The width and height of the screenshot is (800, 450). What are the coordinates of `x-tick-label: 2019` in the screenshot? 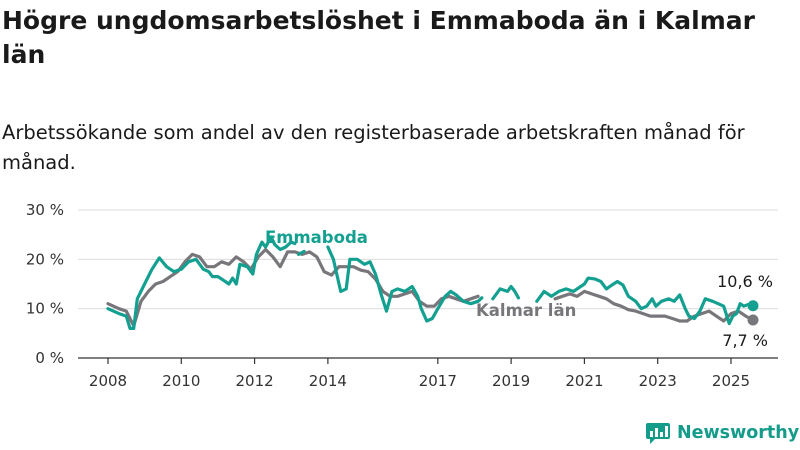 It's located at (511, 381).